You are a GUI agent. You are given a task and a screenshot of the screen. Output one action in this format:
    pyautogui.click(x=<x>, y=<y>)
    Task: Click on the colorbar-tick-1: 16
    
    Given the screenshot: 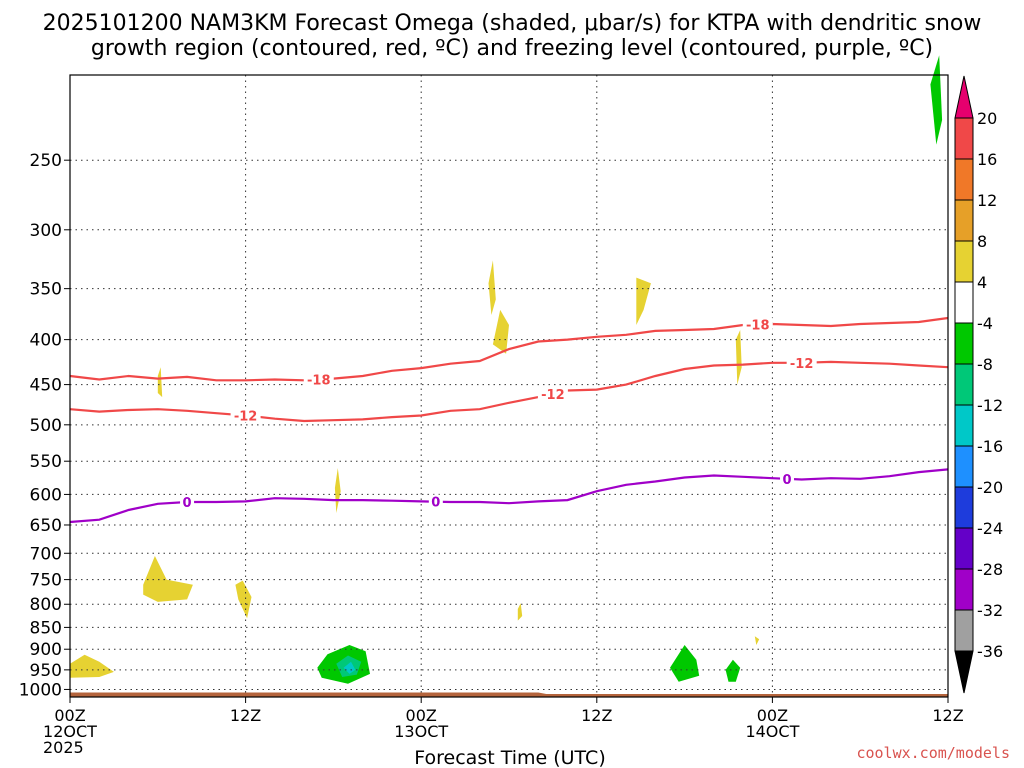 What is the action you would take?
    pyautogui.click(x=987, y=159)
    